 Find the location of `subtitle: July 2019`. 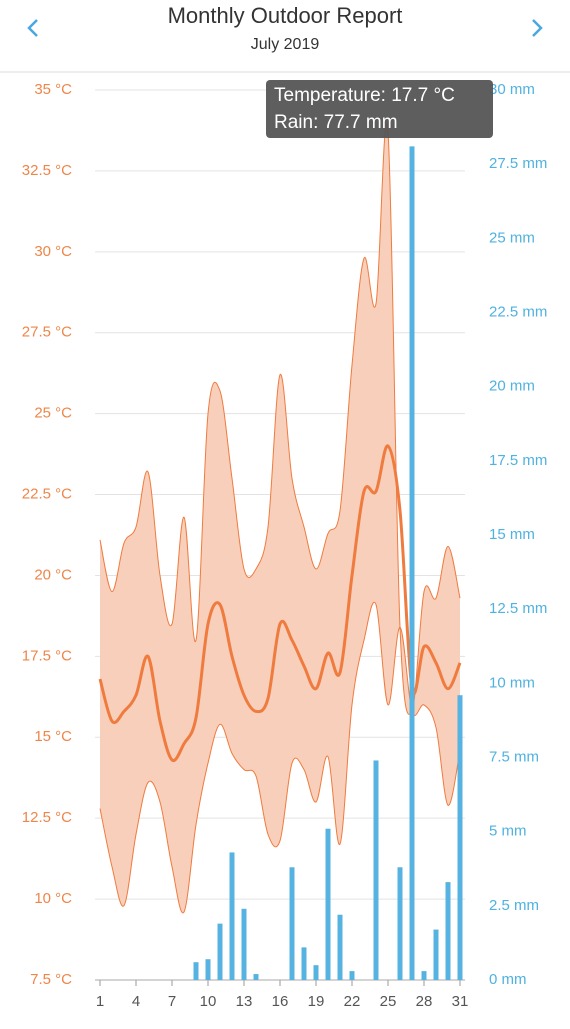

subtitle: July 2019 is located at coordinates (285, 44).